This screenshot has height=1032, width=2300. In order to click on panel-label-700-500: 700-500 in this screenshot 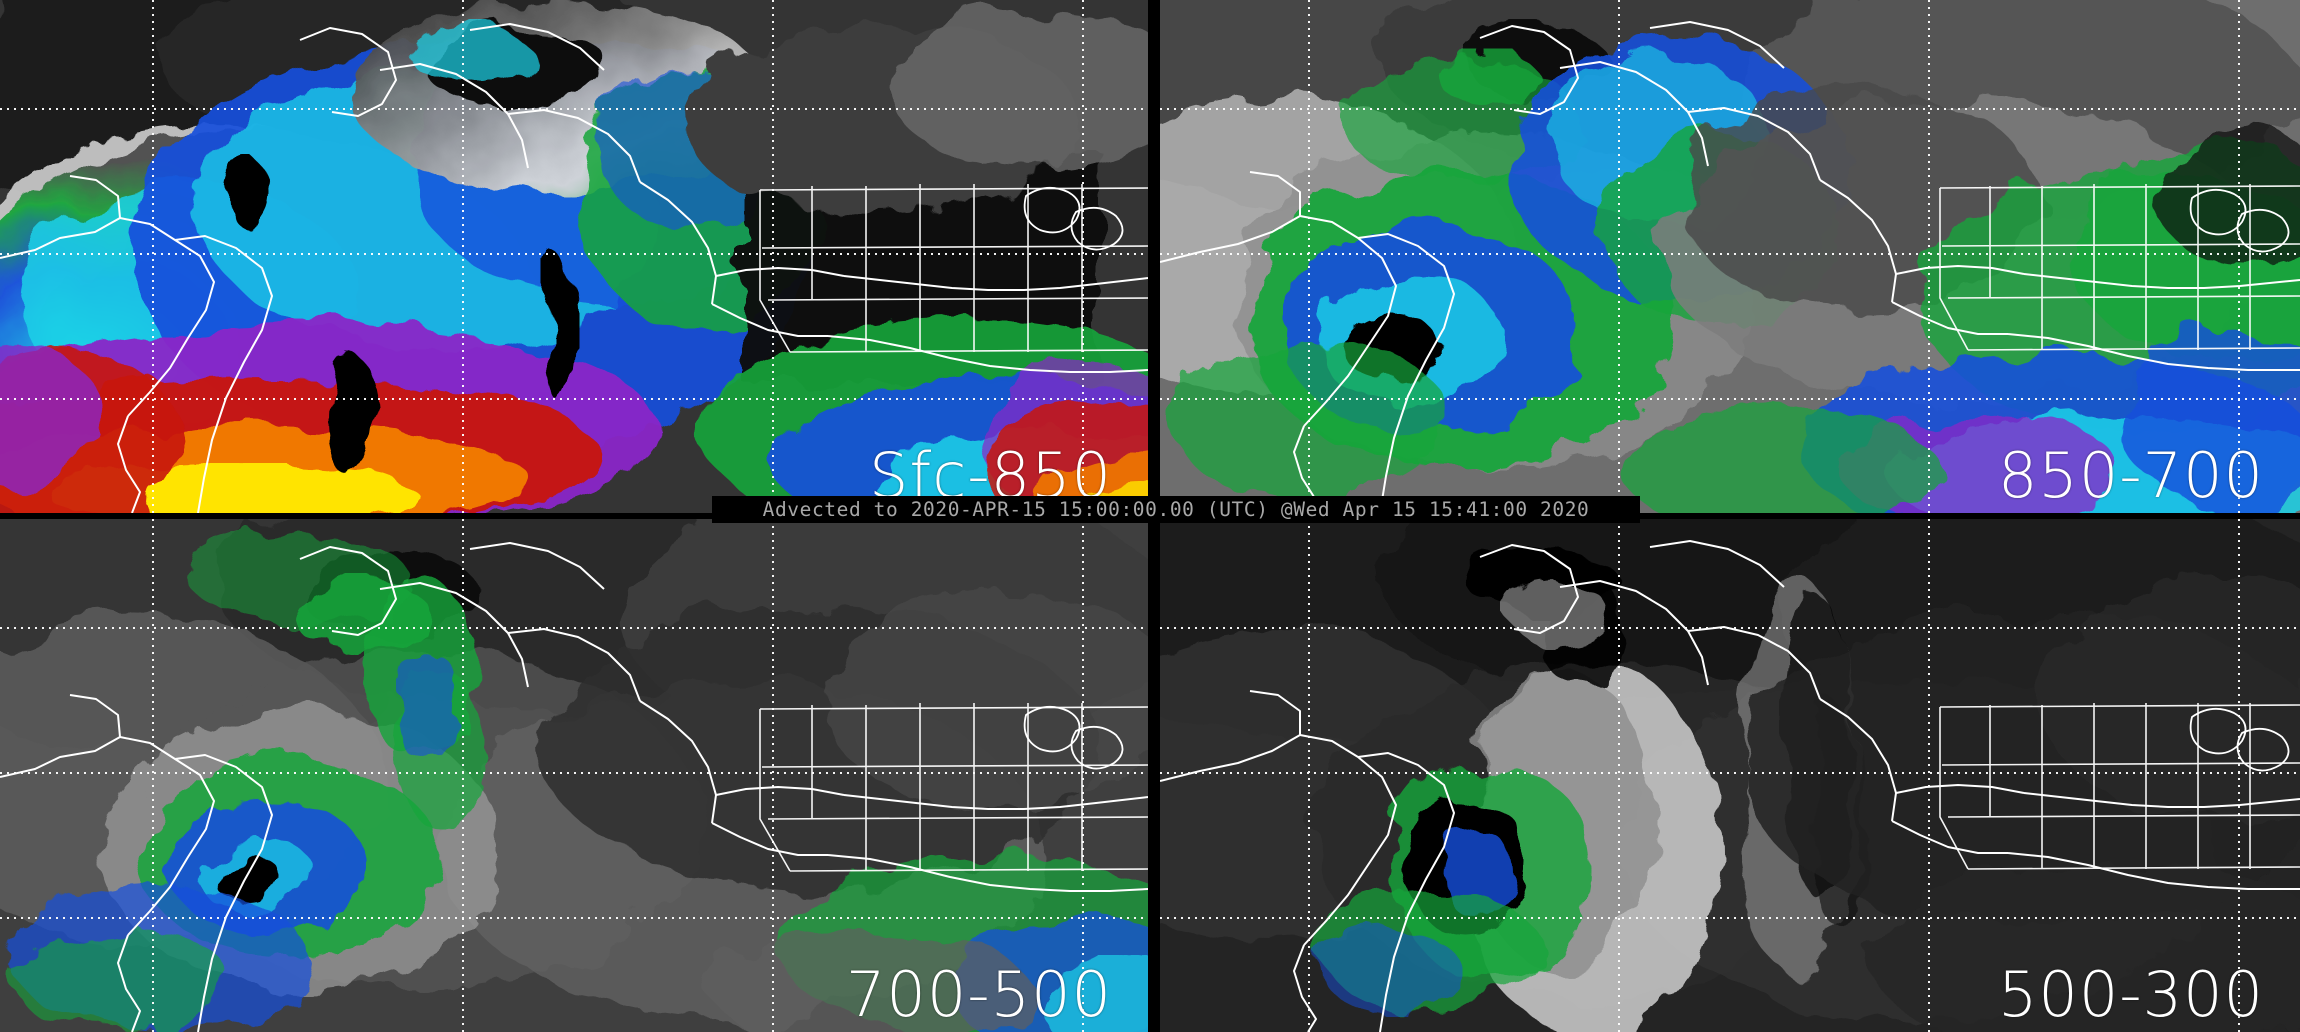, I will do `click(978, 994)`.